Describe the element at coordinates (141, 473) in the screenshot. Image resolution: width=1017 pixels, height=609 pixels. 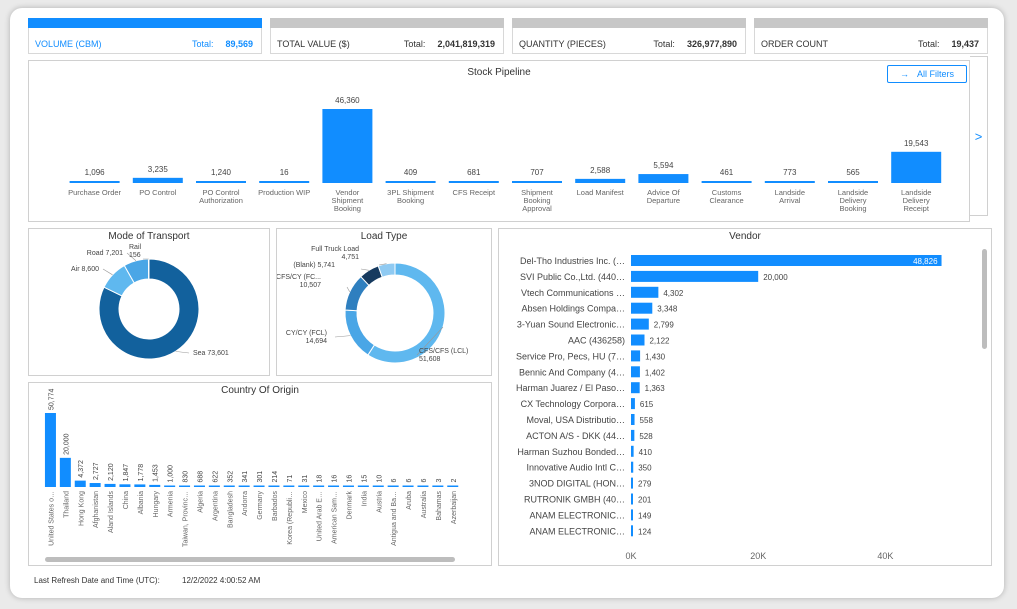
I see `country-data-label: 1,778` at that location.